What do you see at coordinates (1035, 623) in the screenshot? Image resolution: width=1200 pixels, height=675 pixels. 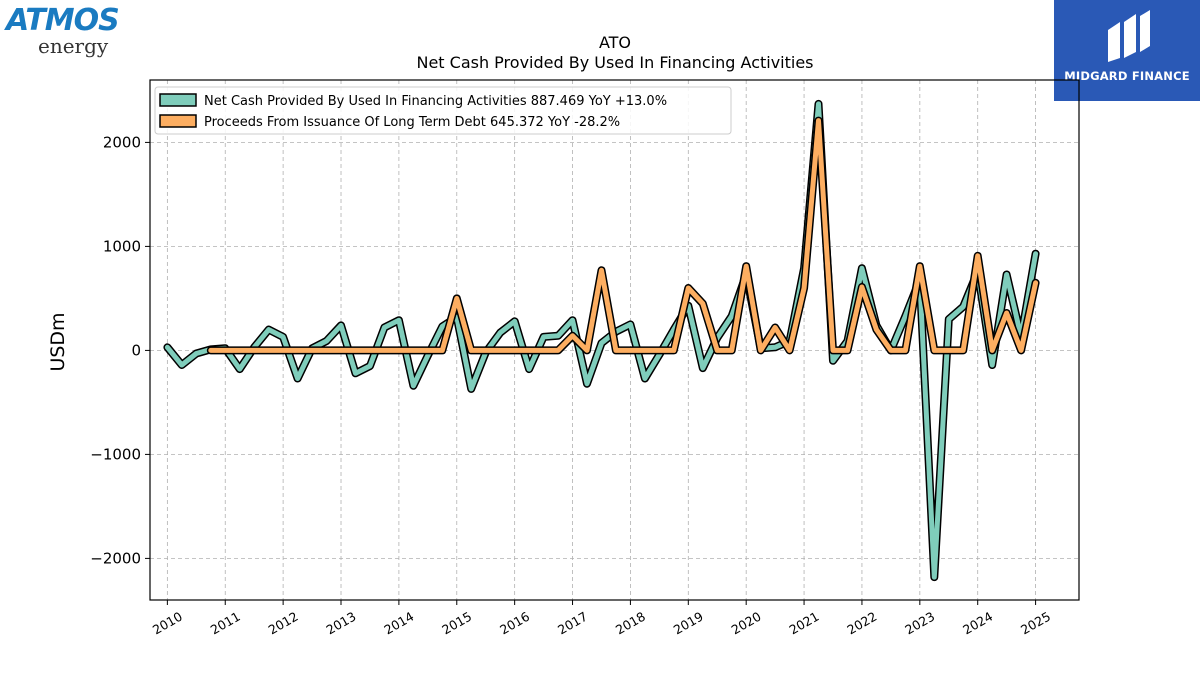 I see `x-tick-label: 2025` at bounding box center [1035, 623].